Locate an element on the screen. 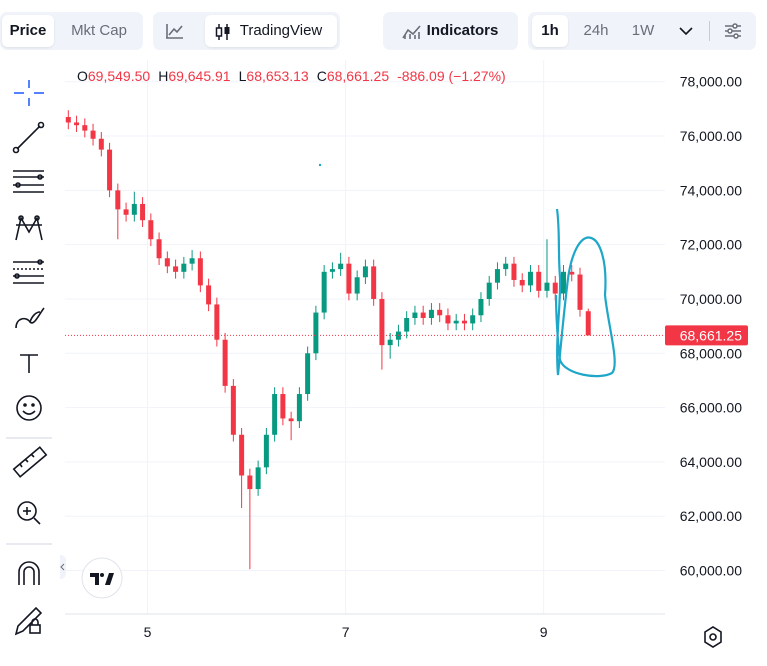  y-tick-label: 72,000.00 is located at coordinates (711, 245).